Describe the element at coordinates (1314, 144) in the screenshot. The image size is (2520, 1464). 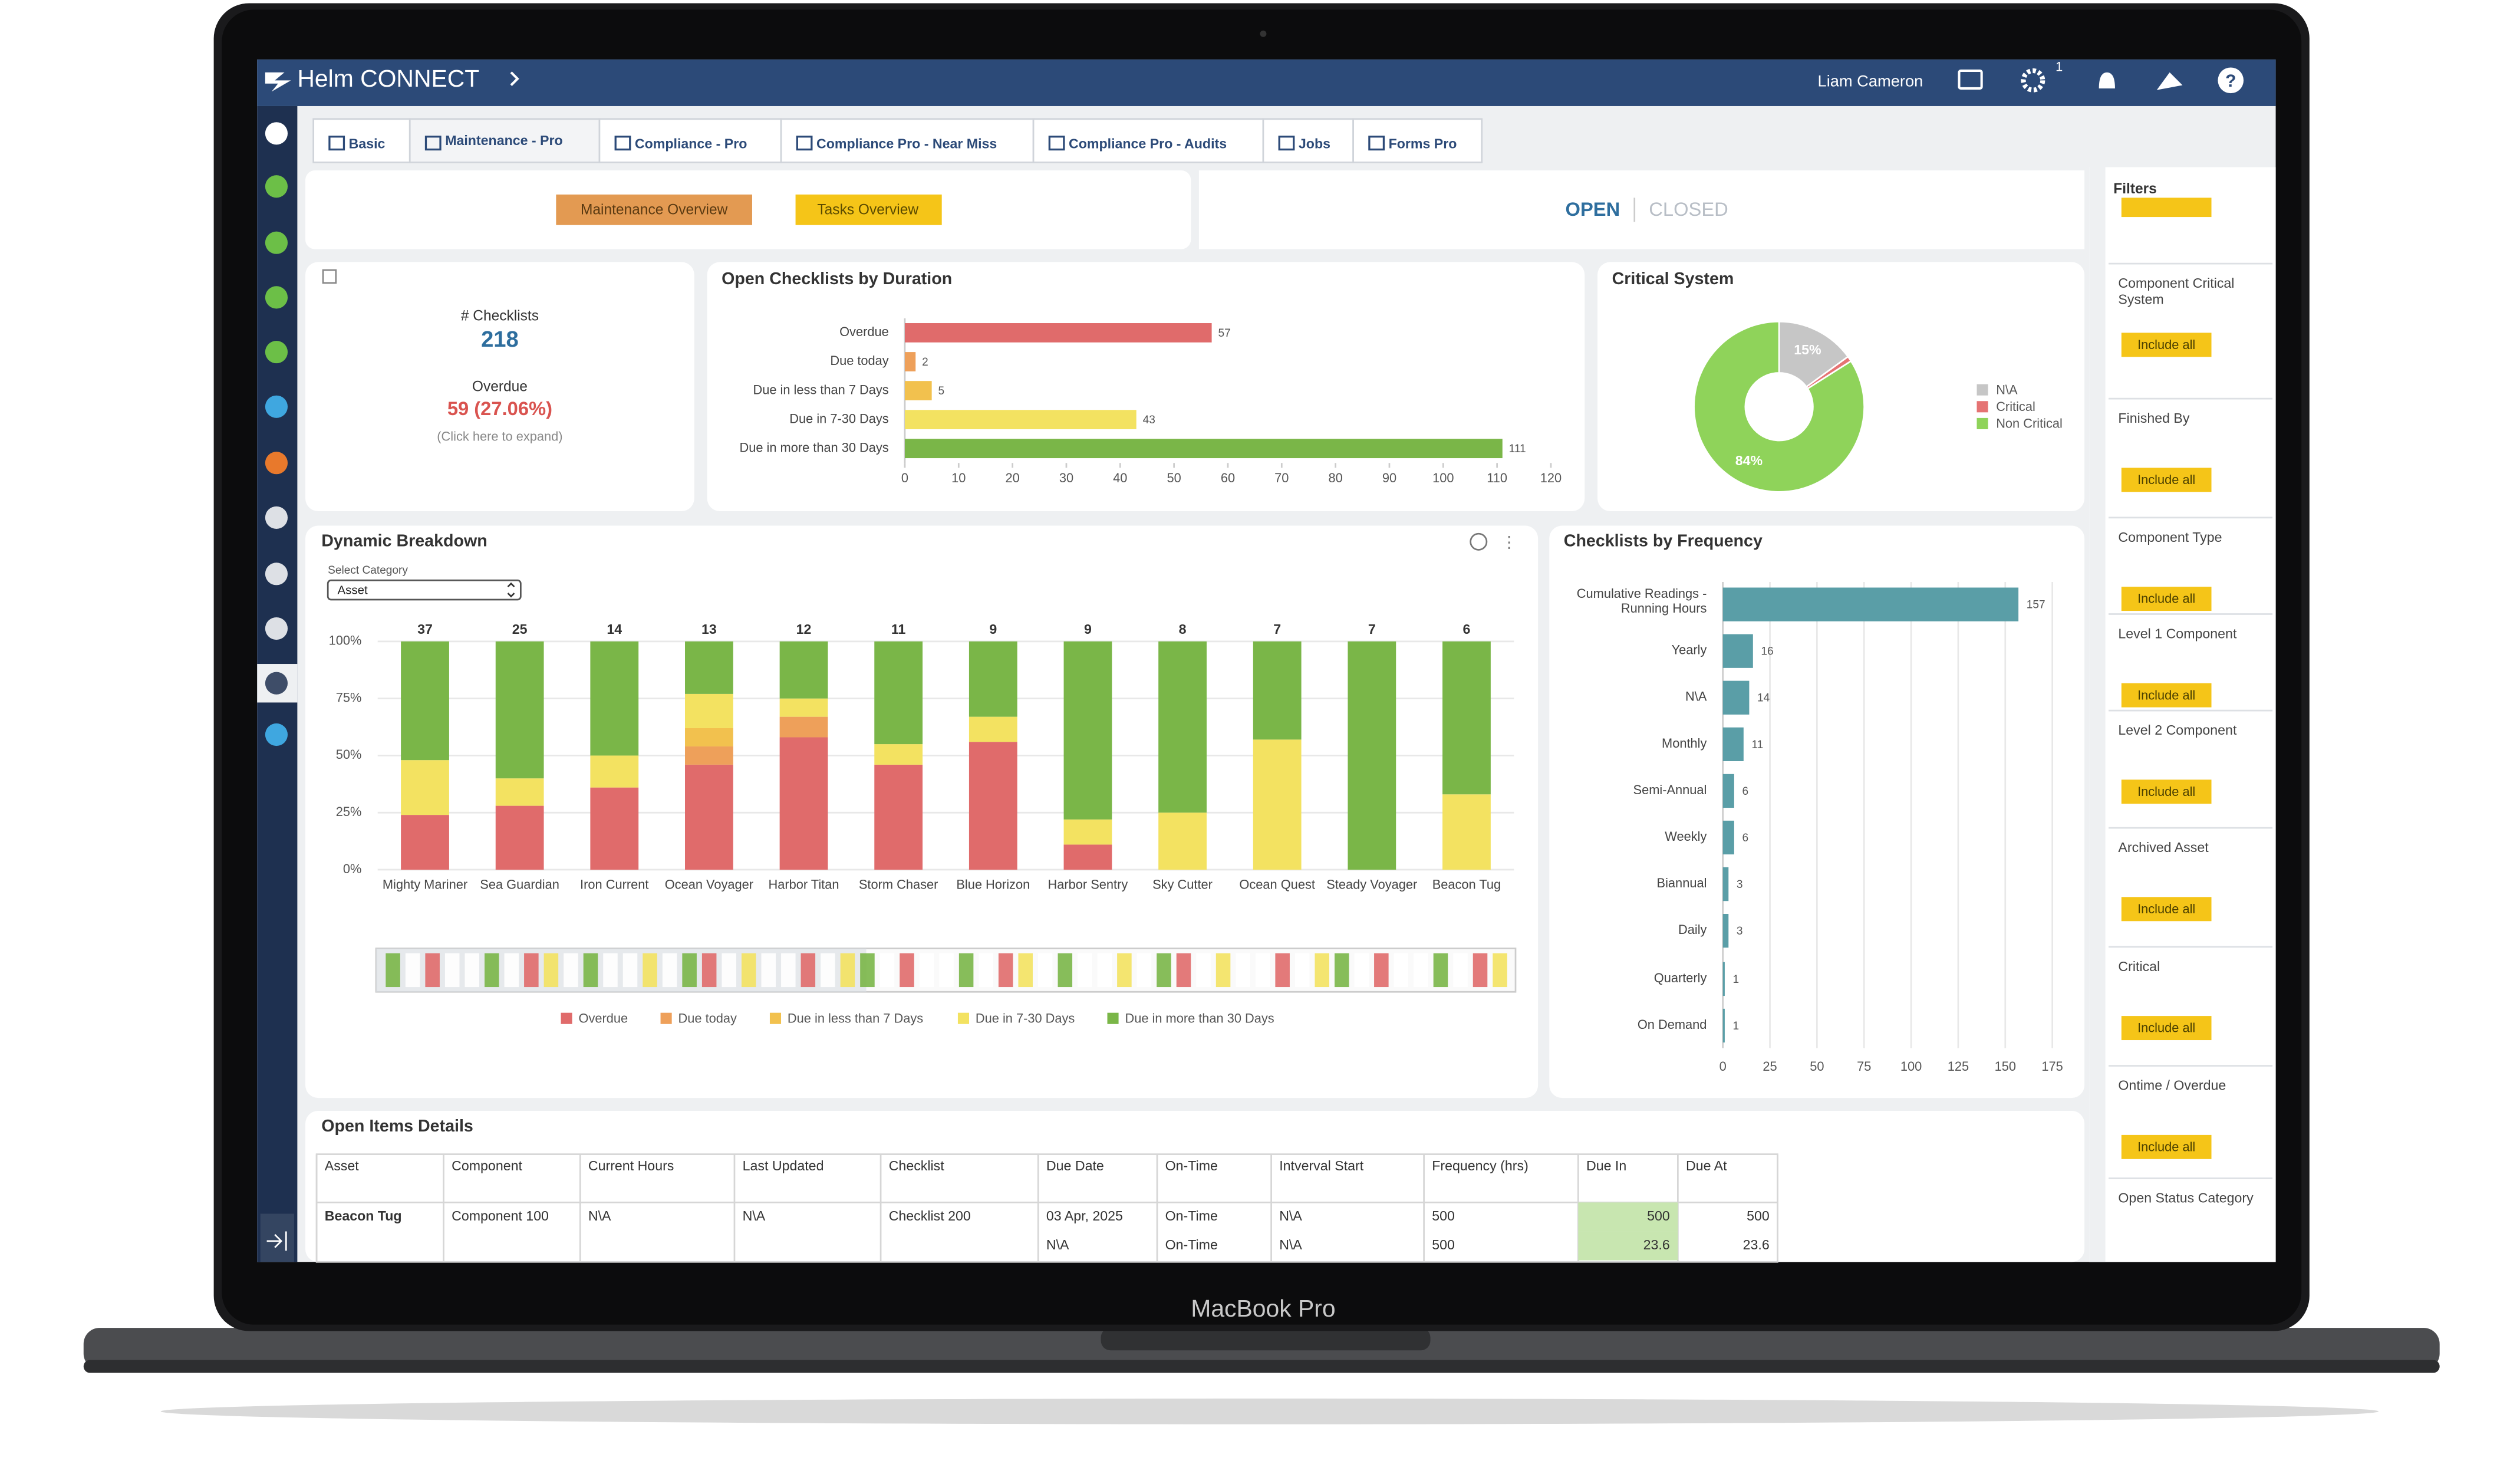
I see `tab-label: Jobs` at that location.